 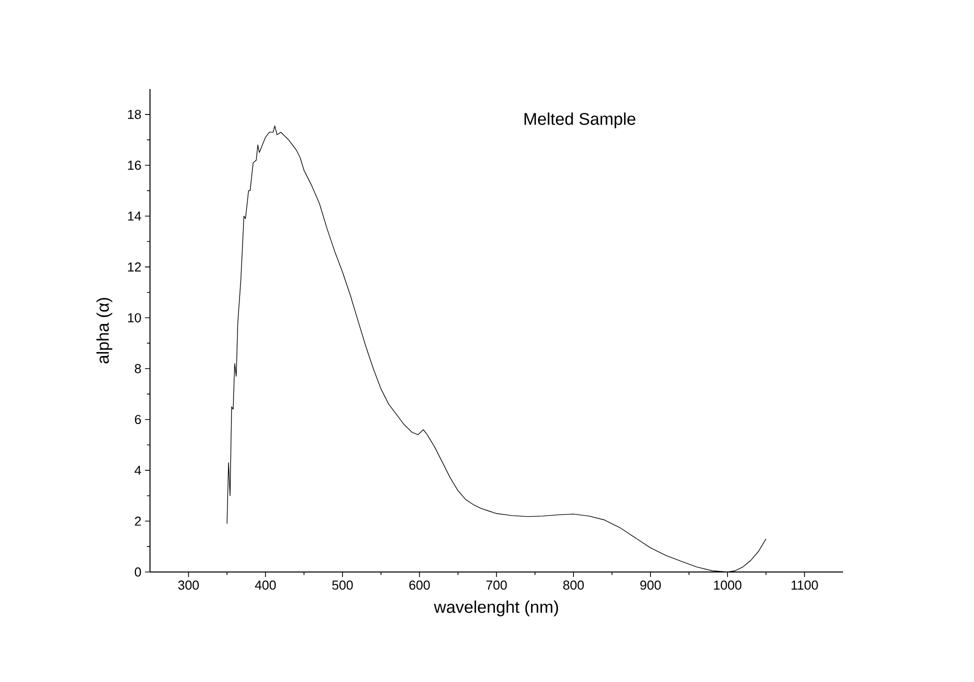 I want to click on x-tick-label: 600, so click(x=419, y=585).